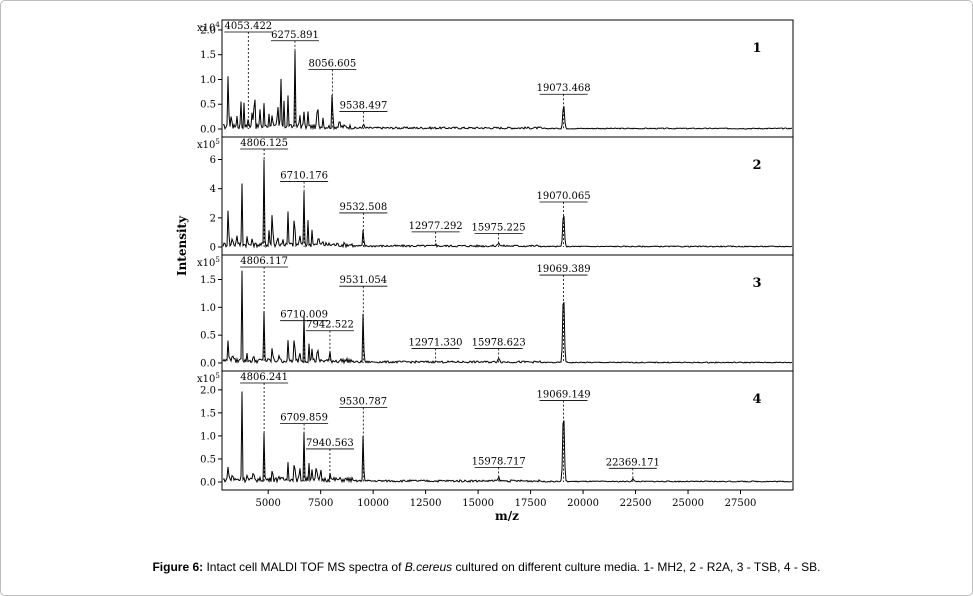 The image size is (973, 596). What do you see at coordinates (436, 226) in the screenshot?
I see `peak-label: 12977.292` at bounding box center [436, 226].